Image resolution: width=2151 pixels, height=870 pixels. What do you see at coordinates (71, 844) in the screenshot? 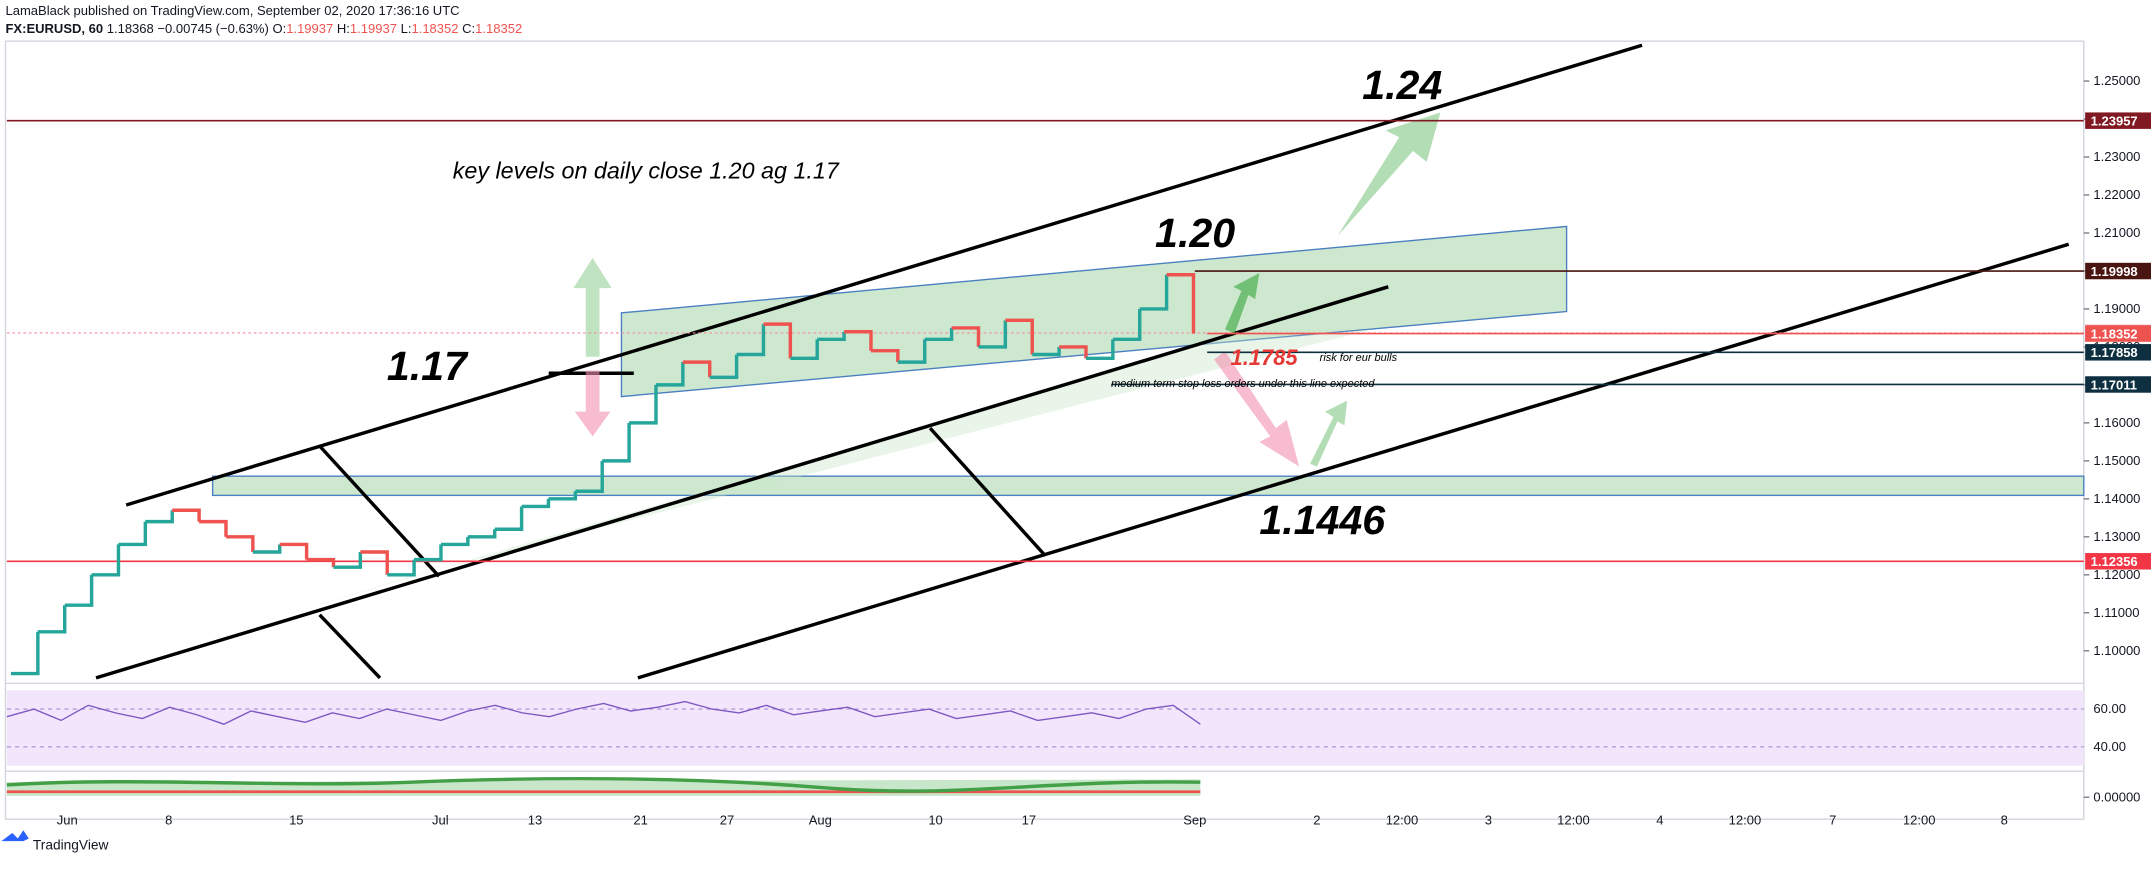
I see `footer: TradingView` at bounding box center [71, 844].